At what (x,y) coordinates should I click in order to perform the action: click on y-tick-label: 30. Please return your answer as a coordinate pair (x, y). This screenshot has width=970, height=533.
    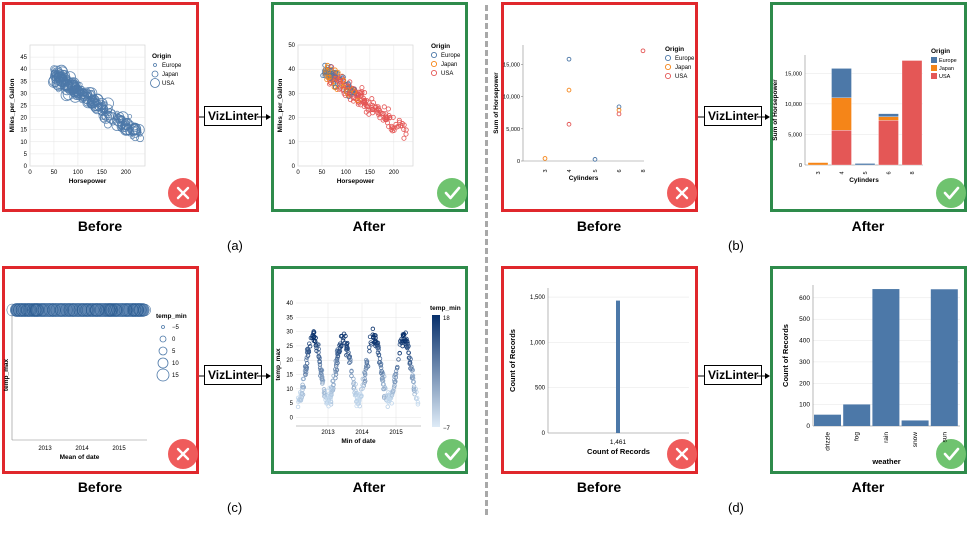
    Looking at the image, I should click on (289, 333).